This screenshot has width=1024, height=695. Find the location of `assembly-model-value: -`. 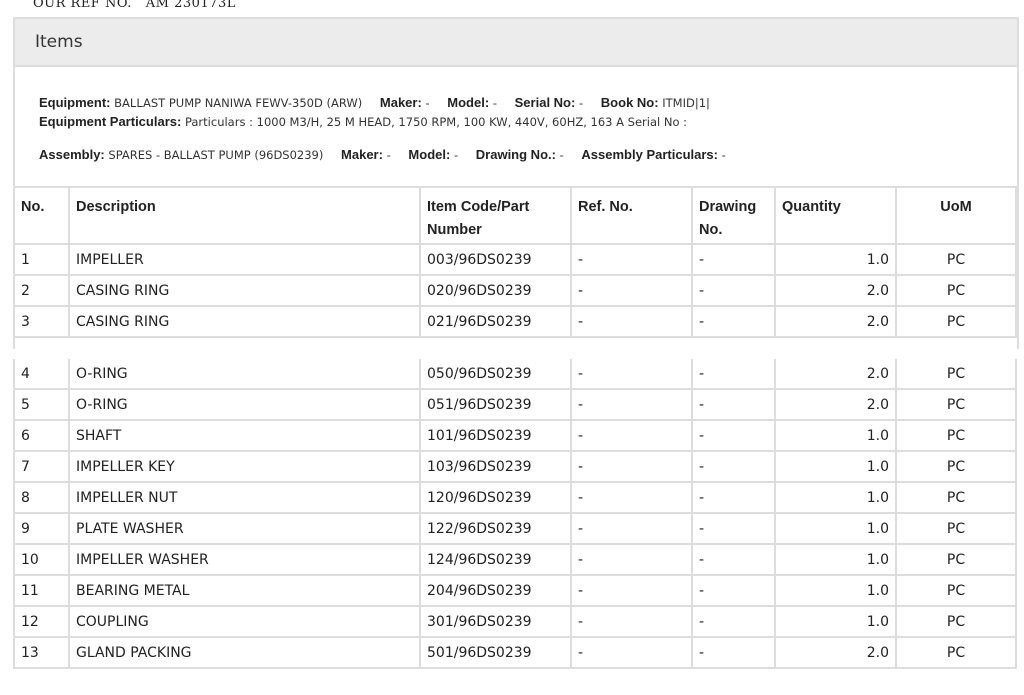

assembly-model-value: - is located at coordinates (456, 155).